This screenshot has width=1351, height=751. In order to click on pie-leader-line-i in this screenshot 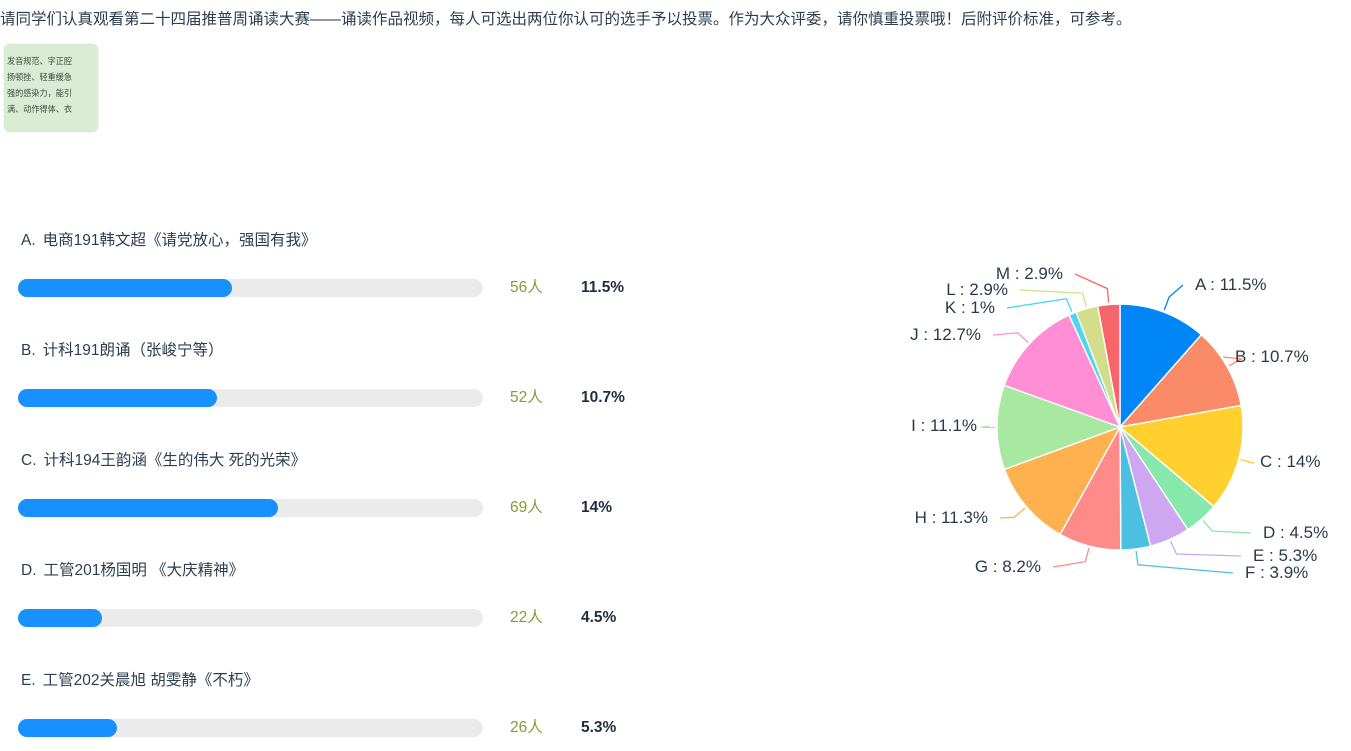, I will do `click(987, 427)`.